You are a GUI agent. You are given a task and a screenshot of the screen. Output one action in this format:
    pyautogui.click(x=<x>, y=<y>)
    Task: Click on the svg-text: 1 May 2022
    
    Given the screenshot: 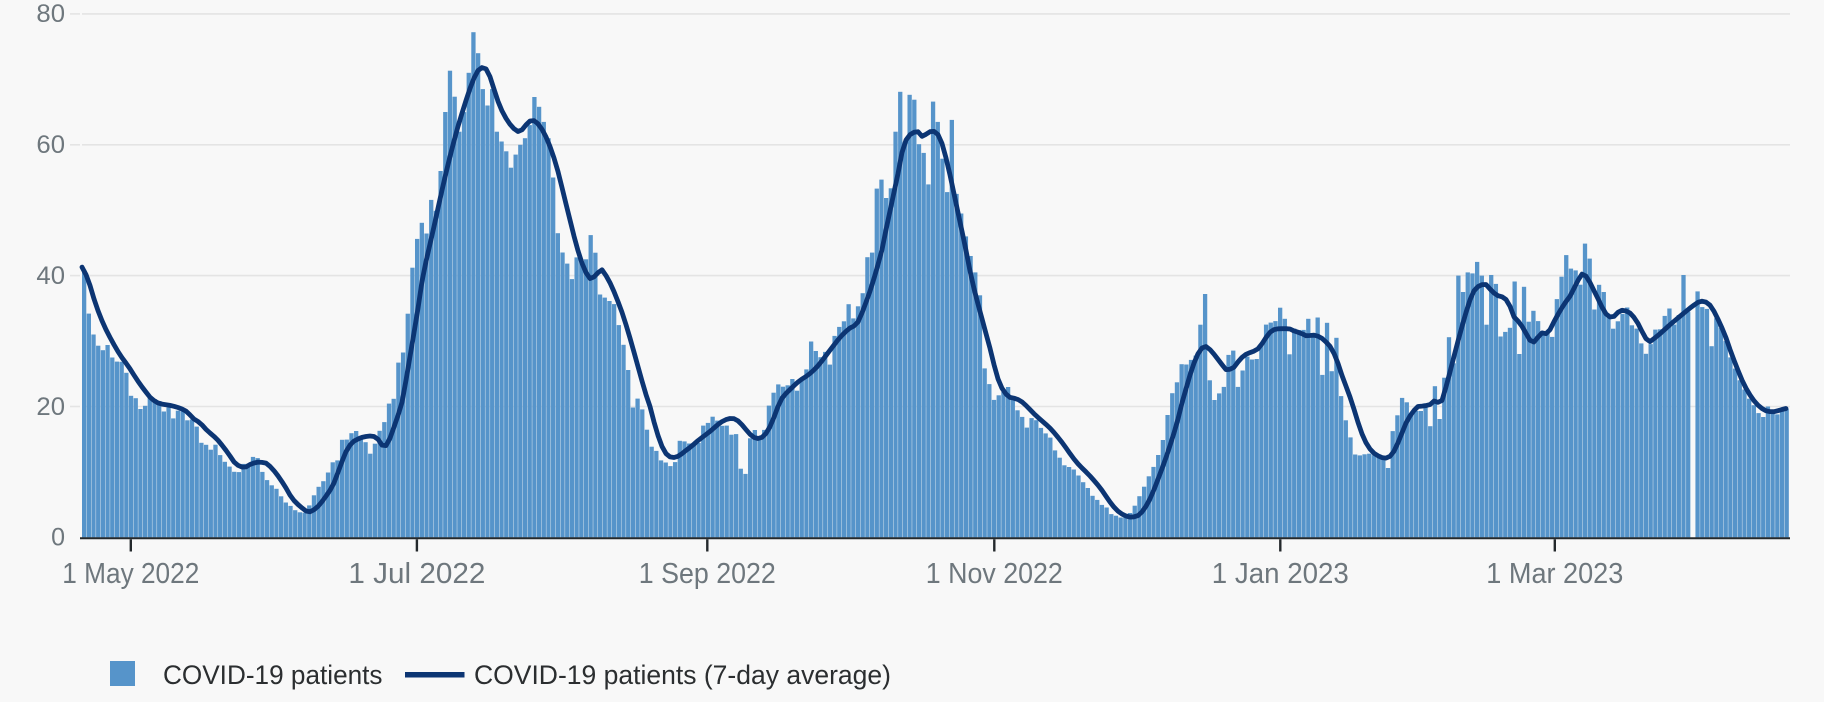 What is the action you would take?
    pyautogui.click(x=130, y=574)
    